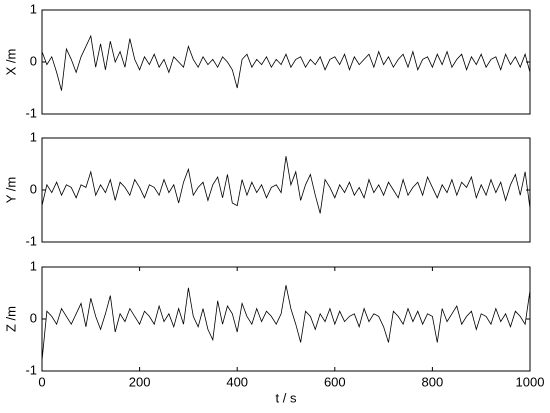  I want to click on x-tick-label: 600, so click(335, 381).